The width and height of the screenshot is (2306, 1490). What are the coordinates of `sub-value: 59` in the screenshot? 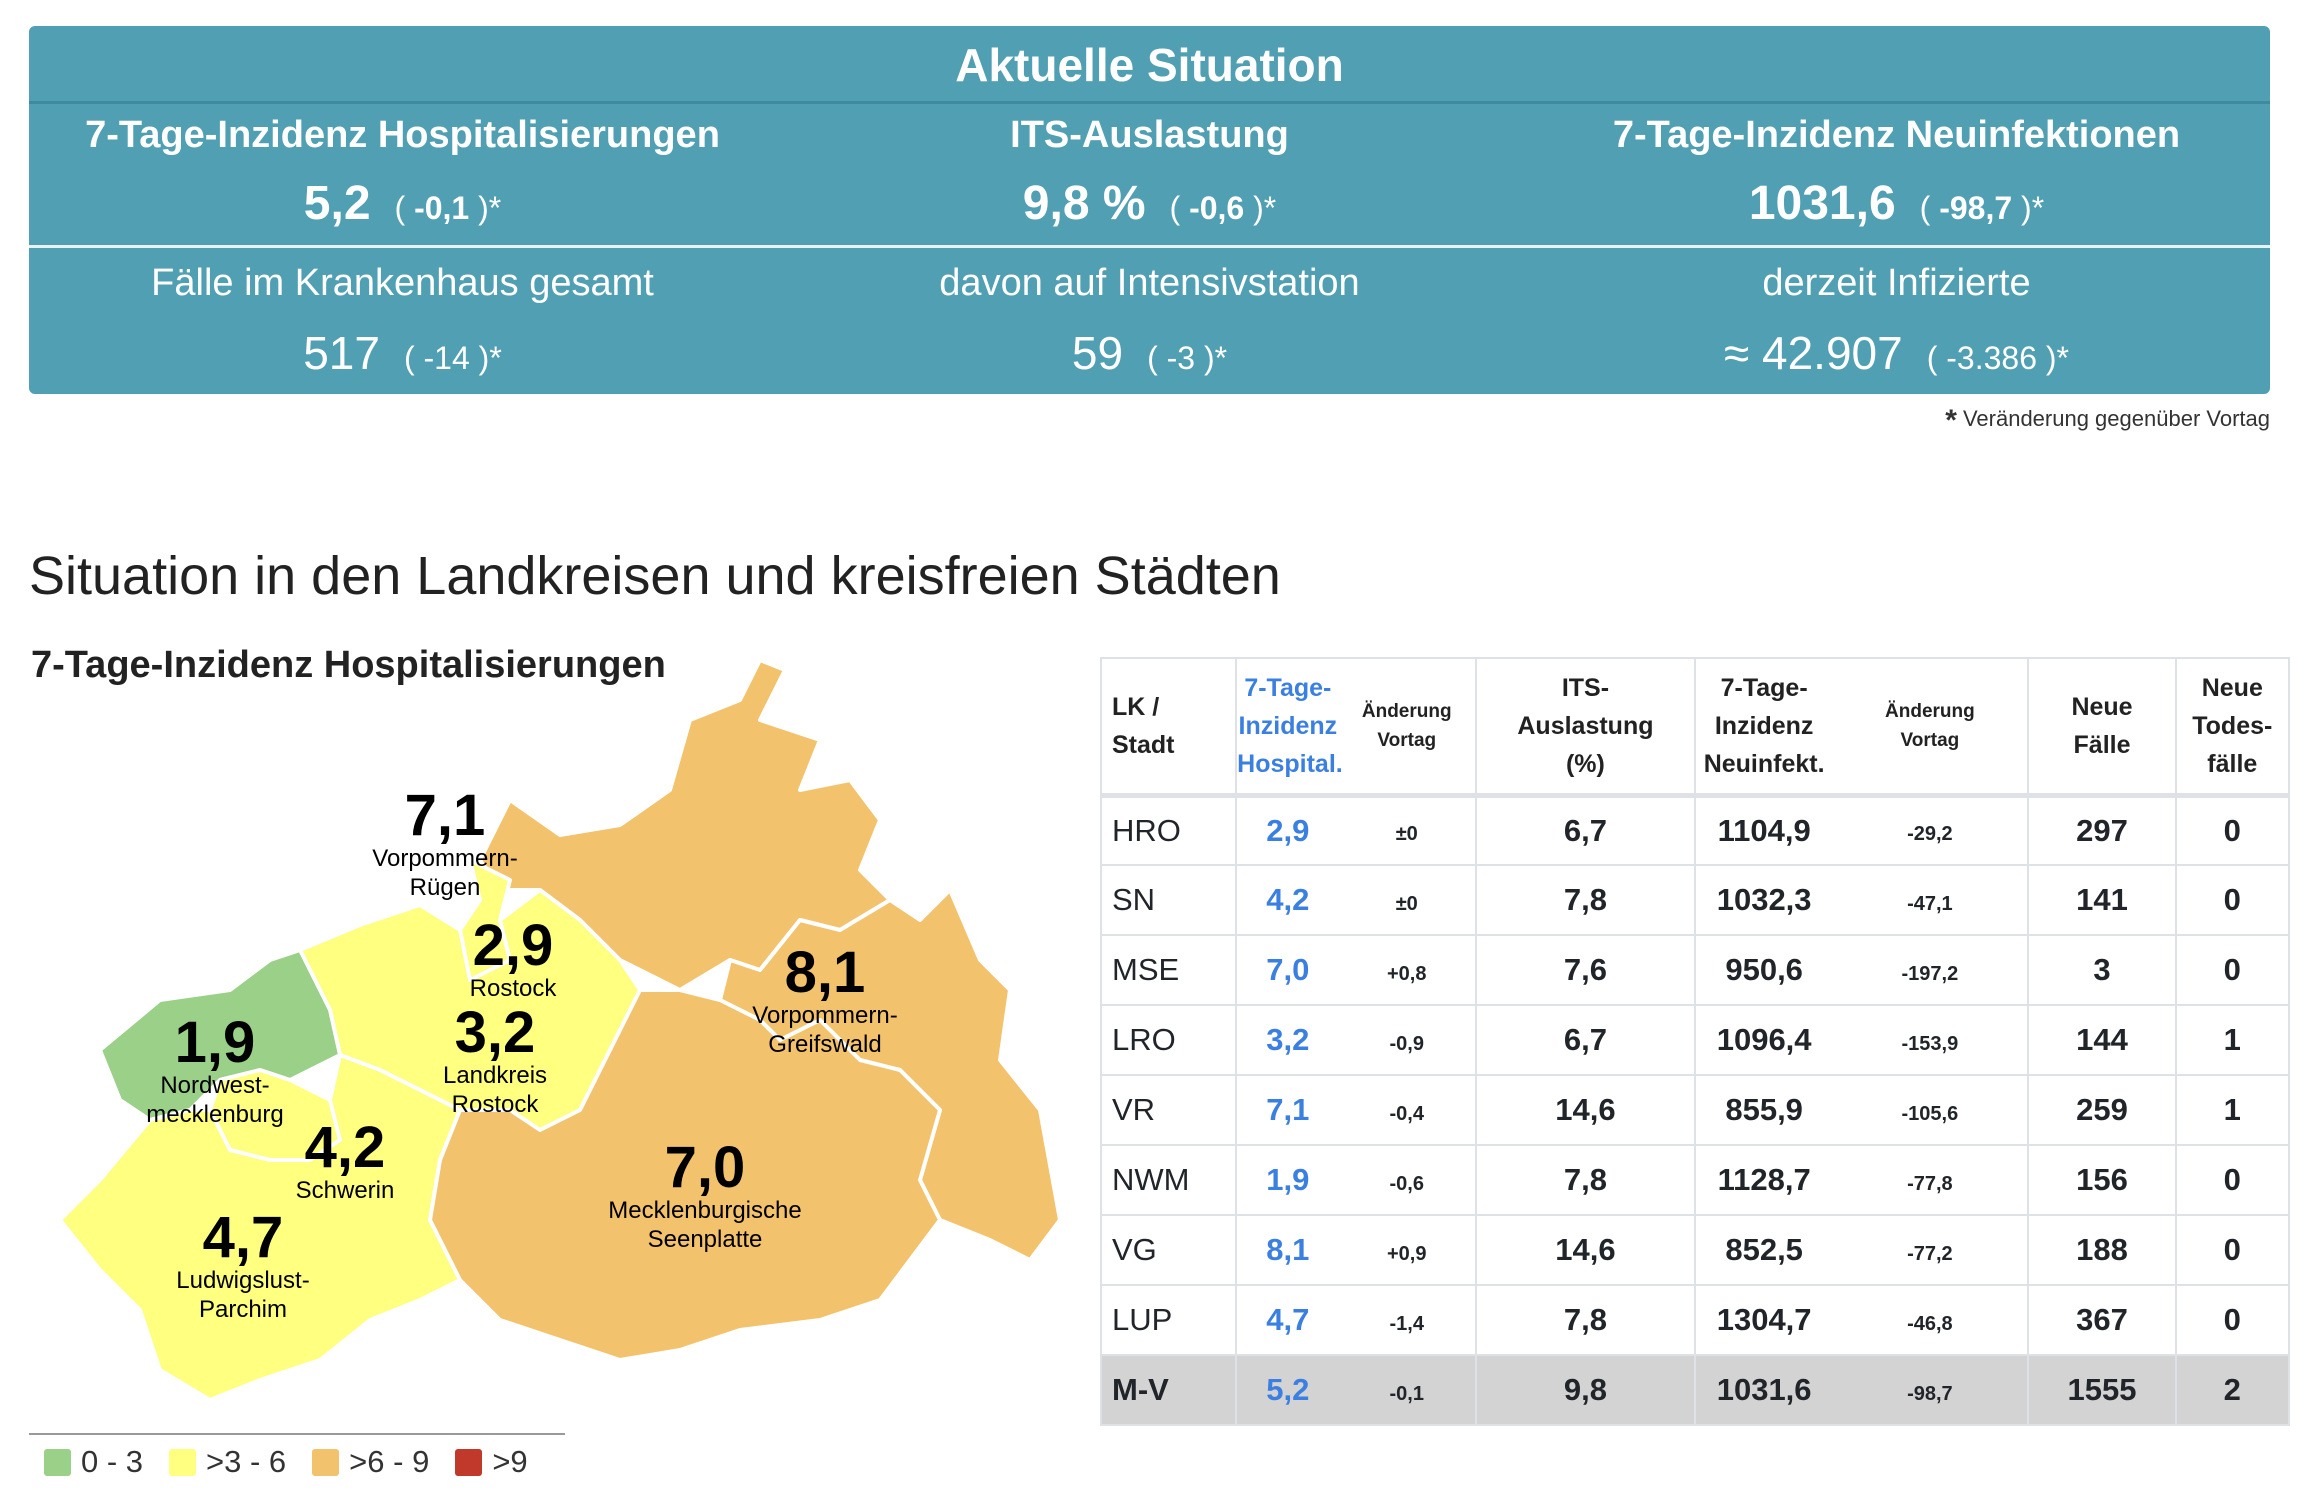 It's located at (1097, 353).